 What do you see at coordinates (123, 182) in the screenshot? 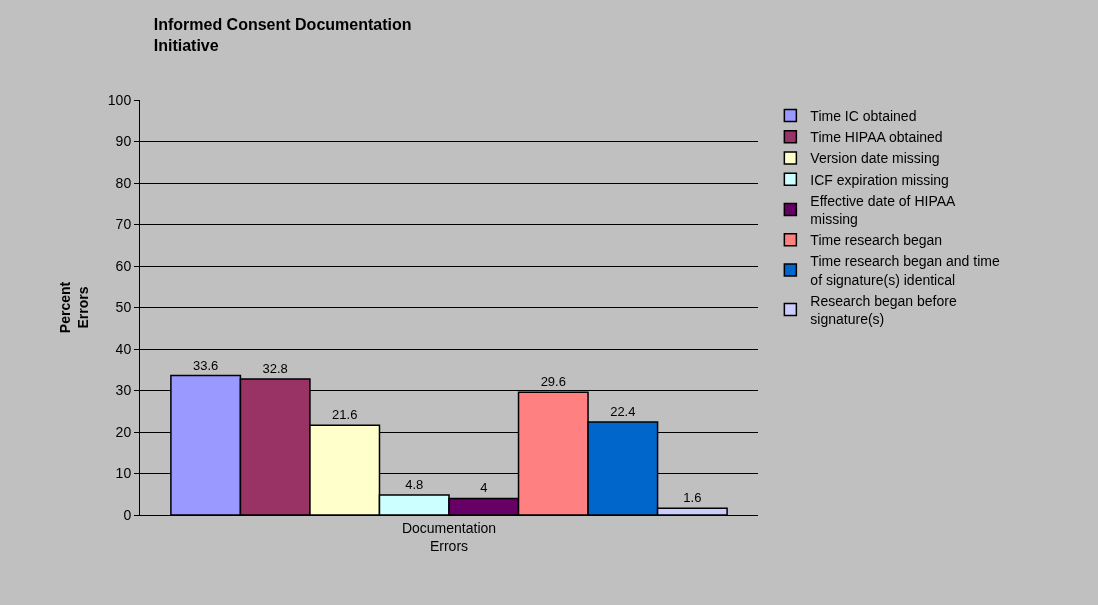
I see `y-tick-label: 80` at bounding box center [123, 182].